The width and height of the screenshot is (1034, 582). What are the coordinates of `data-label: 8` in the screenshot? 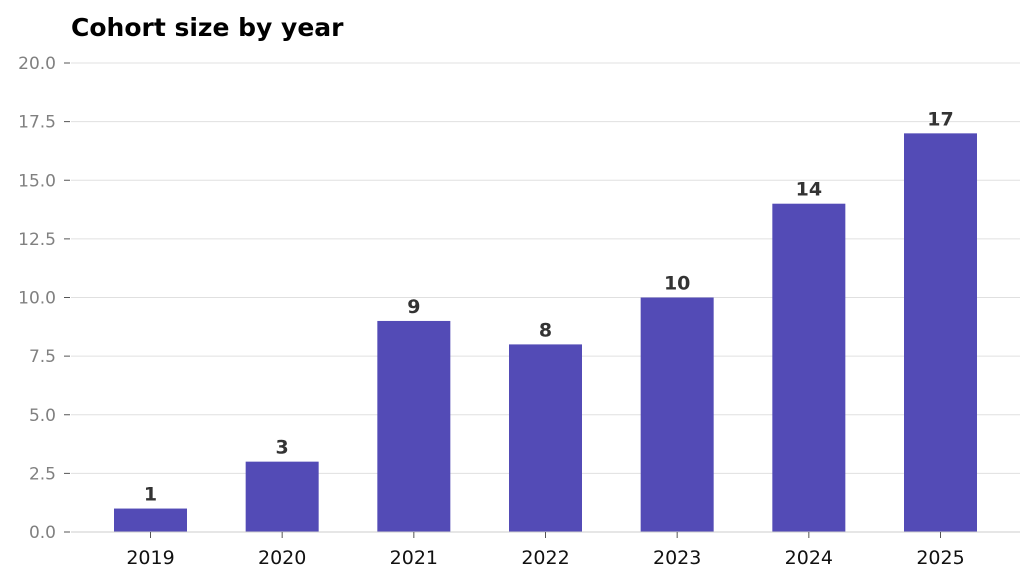 It's located at (545, 330).